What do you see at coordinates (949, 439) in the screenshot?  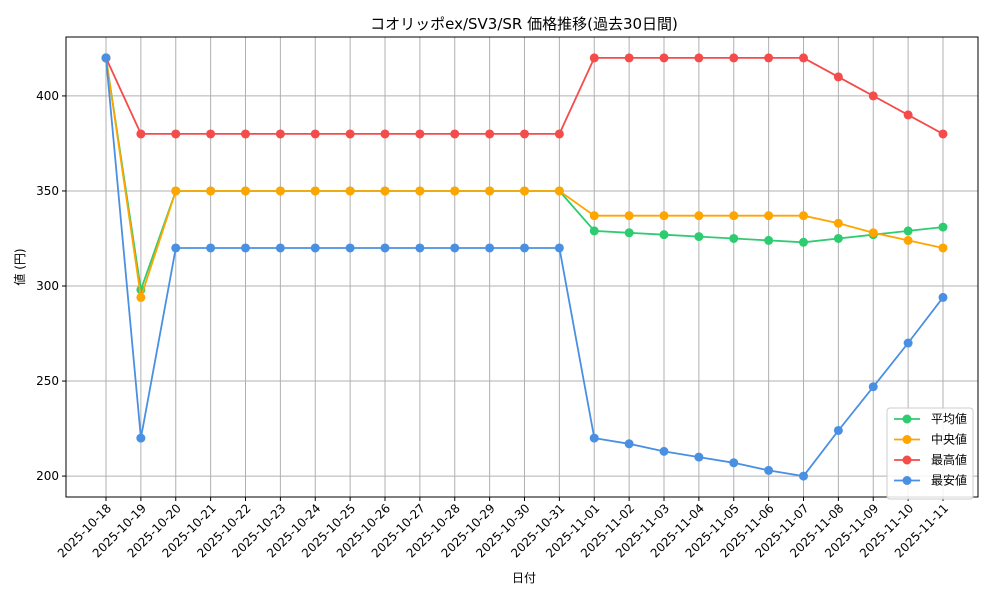 I see `legend-label: 中央値` at bounding box center [949, 439].